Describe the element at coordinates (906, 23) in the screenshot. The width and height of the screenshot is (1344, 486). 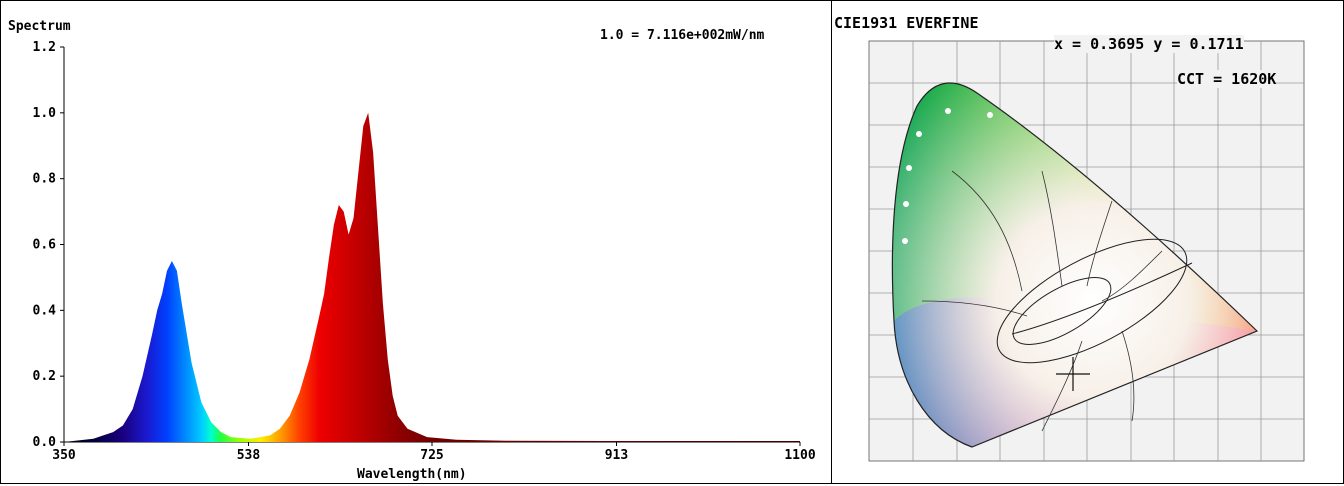
I see `cie-header: CIE1931 EVERFINE` at that location.